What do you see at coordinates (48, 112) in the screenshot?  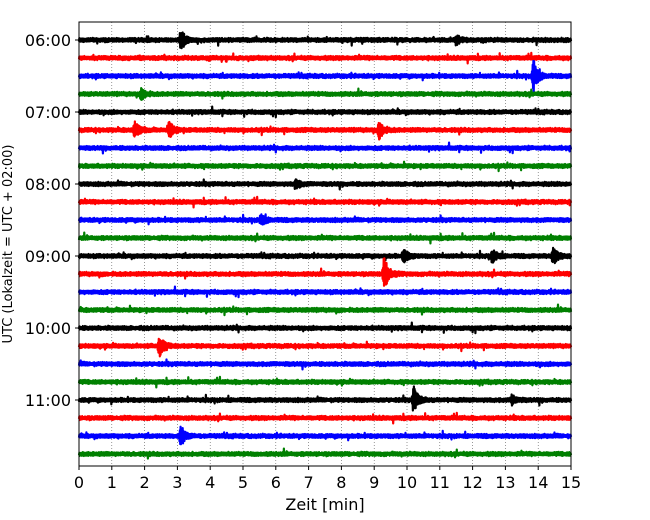 I see `y-tick-label: 07:00` at bounding box center [48, 112].